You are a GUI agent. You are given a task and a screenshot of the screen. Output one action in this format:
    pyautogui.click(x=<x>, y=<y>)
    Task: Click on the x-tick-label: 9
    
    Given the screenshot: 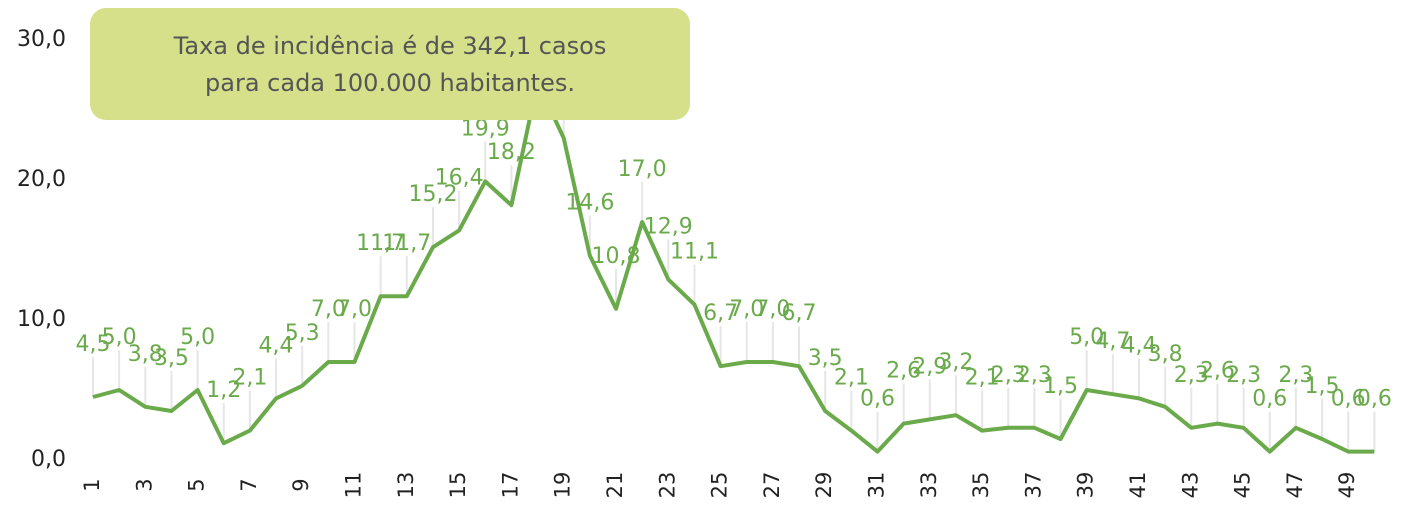 What is the action you would take?
    pyautogui.click(x=301, y=484)
    